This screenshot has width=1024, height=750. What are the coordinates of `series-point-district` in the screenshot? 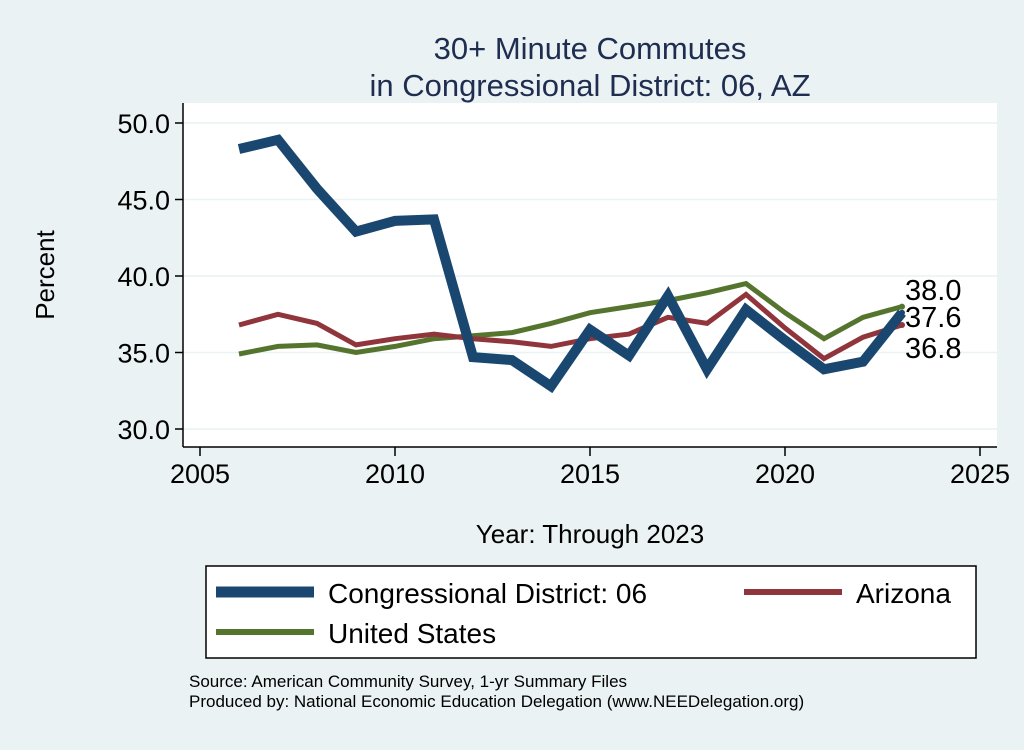 It's located at (902, 312).